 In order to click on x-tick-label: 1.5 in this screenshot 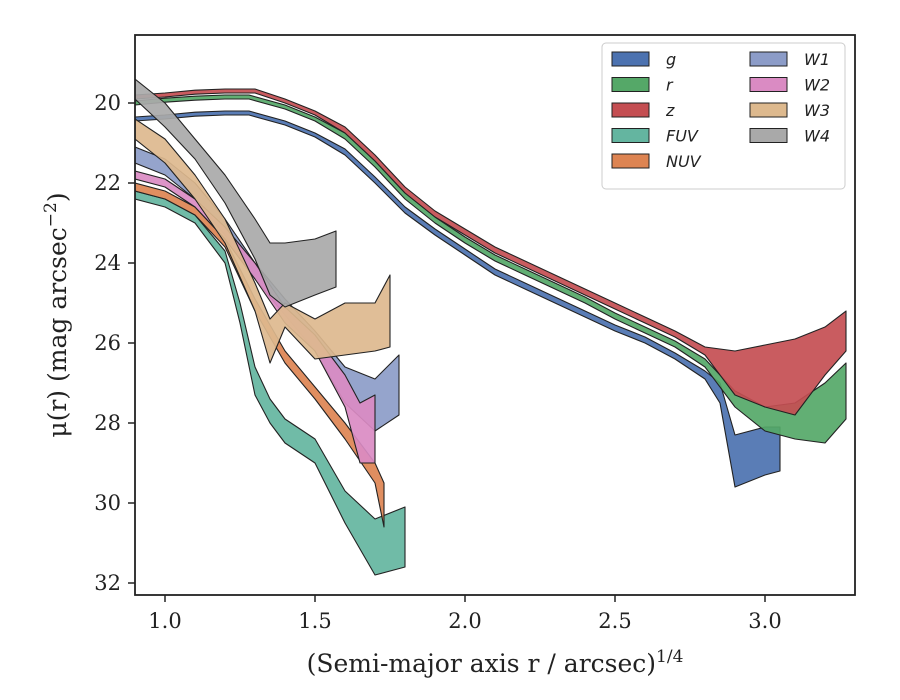, I will do `click(314, 621)`.